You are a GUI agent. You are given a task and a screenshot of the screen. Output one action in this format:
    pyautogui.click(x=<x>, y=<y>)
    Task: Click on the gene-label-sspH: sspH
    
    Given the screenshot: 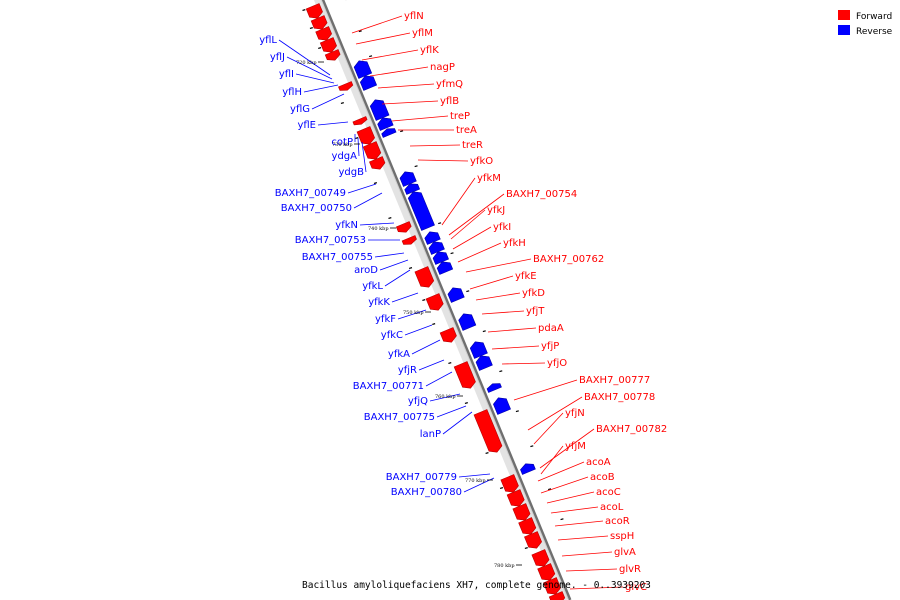 What is the action you would take?
    pyautogui.click(x=622, y=536)
    